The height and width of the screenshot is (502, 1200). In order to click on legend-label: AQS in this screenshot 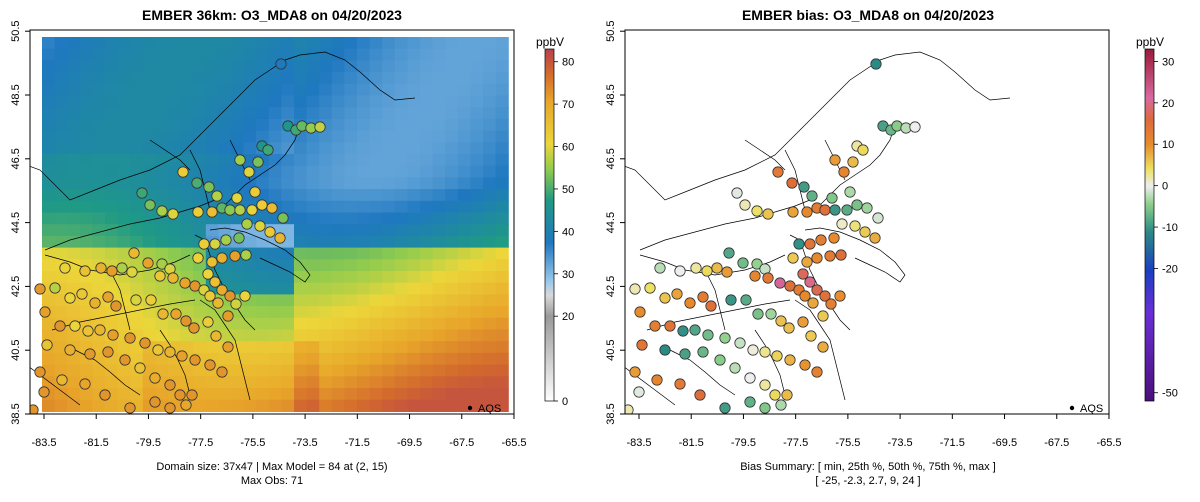, I will do `click(1091, 409)`.